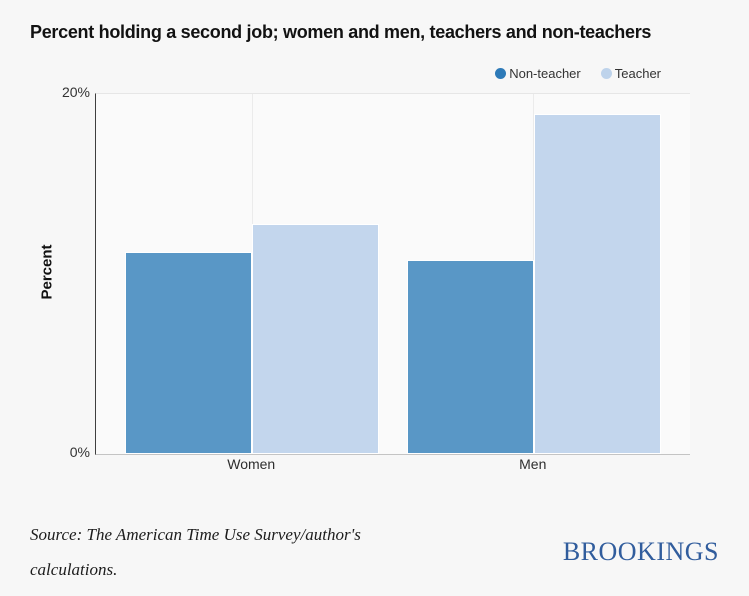 The image size is (749, 596). Describe the element at coordinates (501, 73) in the screenshot. I see `legend-marker-non-teacher-icon` at that location.